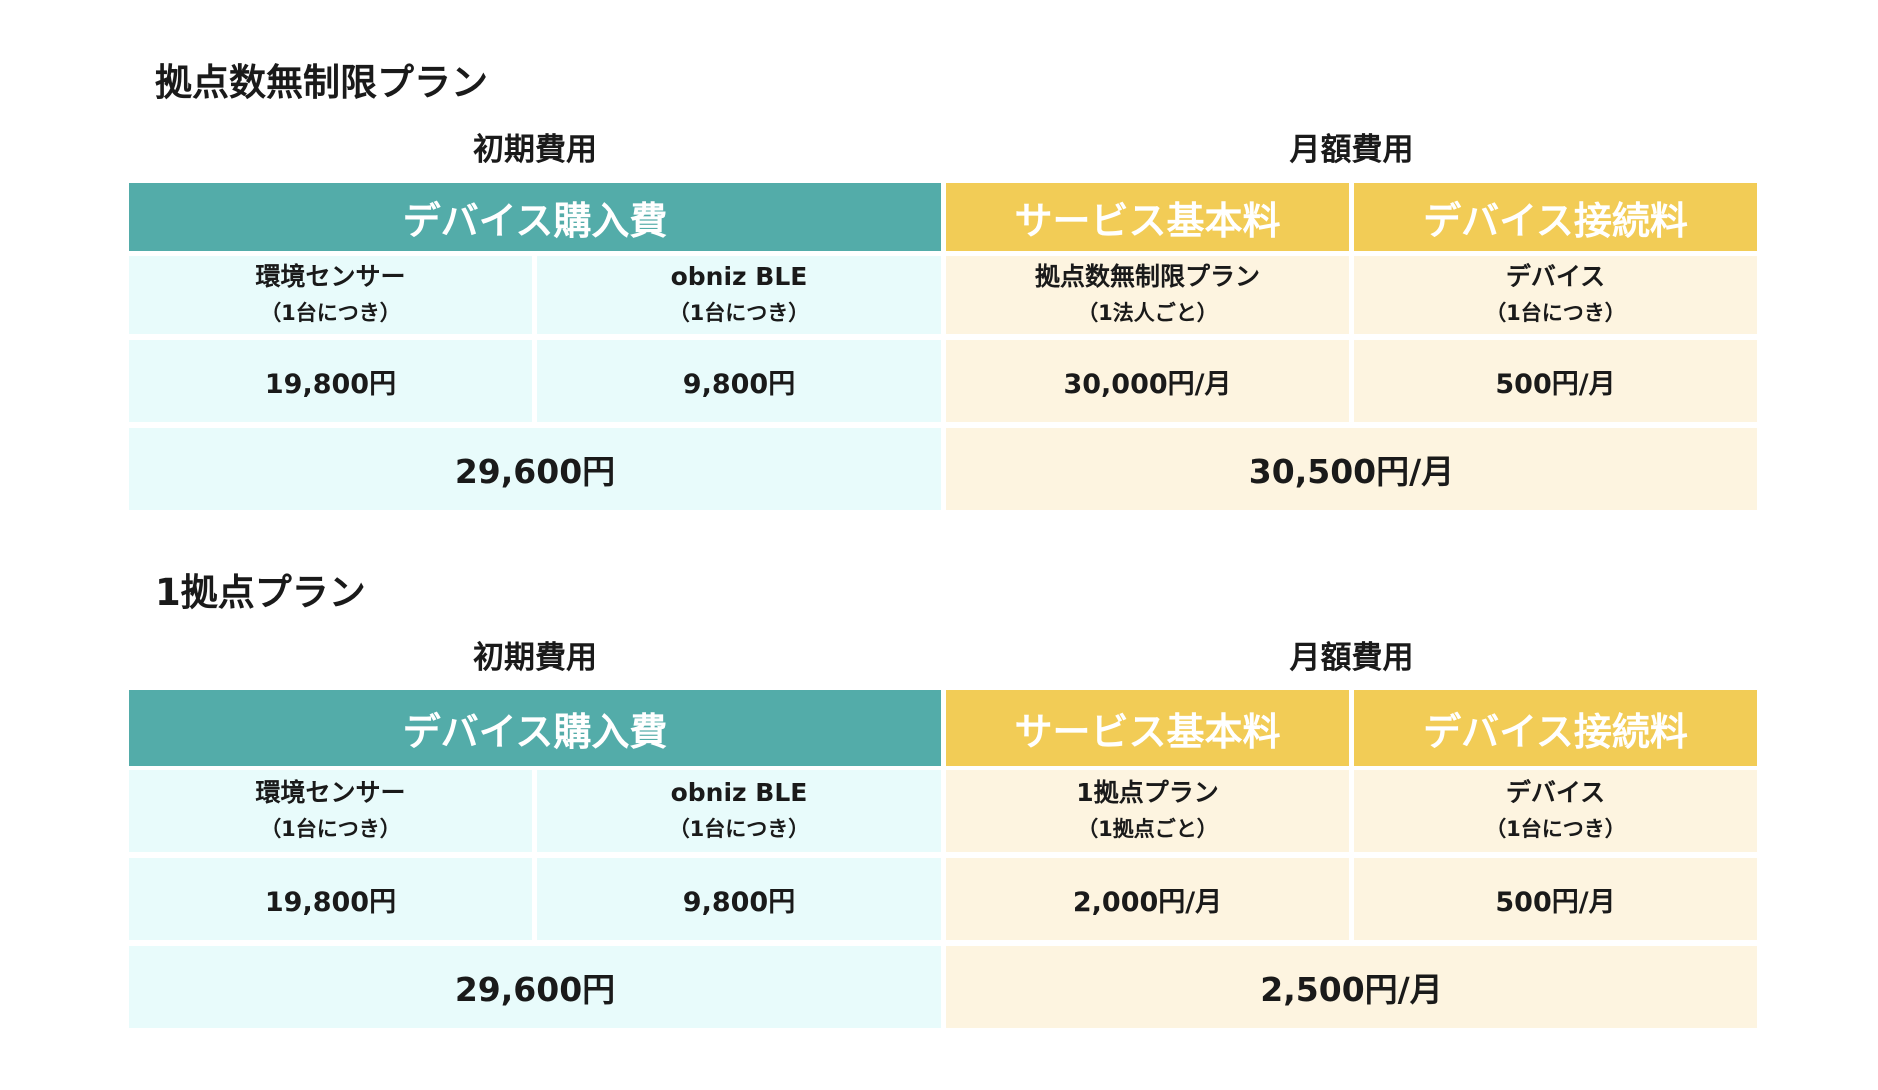 The image size is (1878, 1090). Describe the element at coordinates (1147, 381) in the screenshot. I see `item-price: 30,000円/月` at that location.